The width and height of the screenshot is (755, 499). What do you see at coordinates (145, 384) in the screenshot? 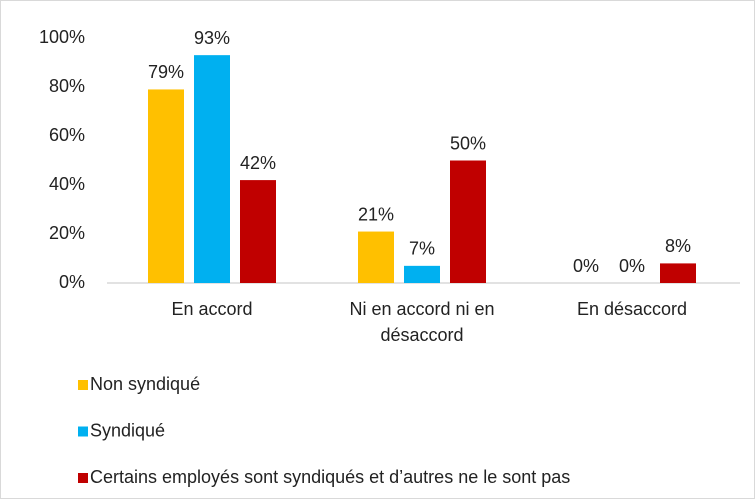
I see `legend-label: Non syndiqué` at bounding box center [145, 384].